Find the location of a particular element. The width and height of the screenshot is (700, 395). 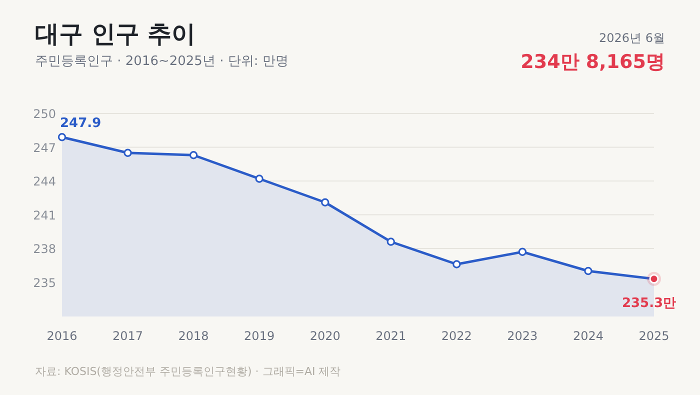

x-tick-label: 2023 is located at coordinates (522, 336).